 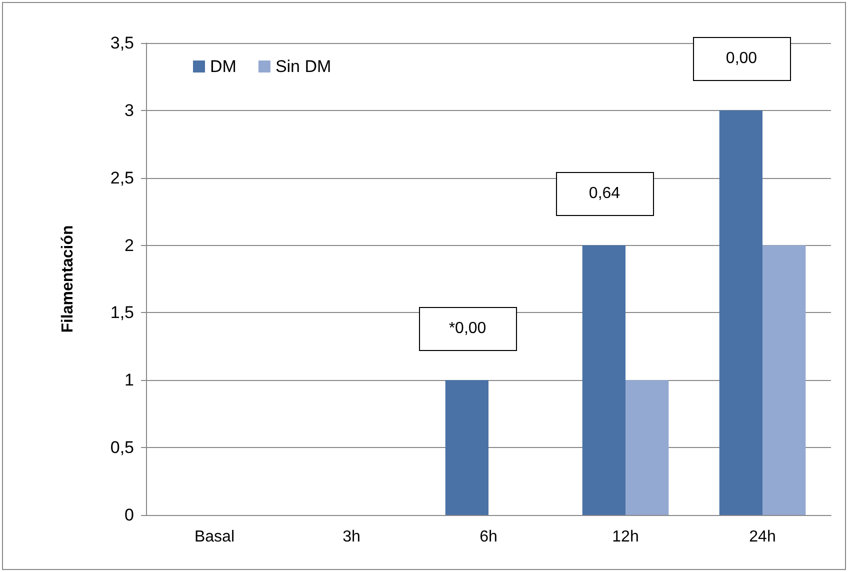 I want to click on x-tick-label: 3h, so click(x=351, y=537).